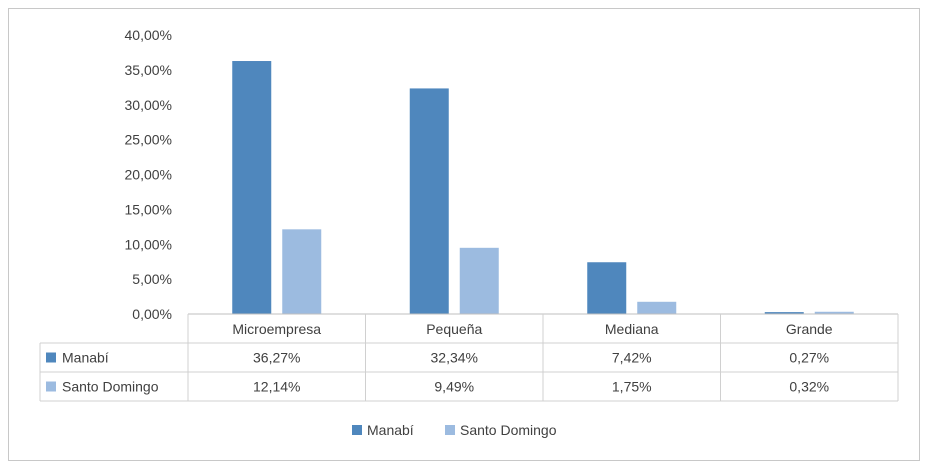 The height and width of the screenshot is (469, 928). Describe the element at coordinates (809, 387) in the screenshot. I see `data-value: 0,32%` at that location.